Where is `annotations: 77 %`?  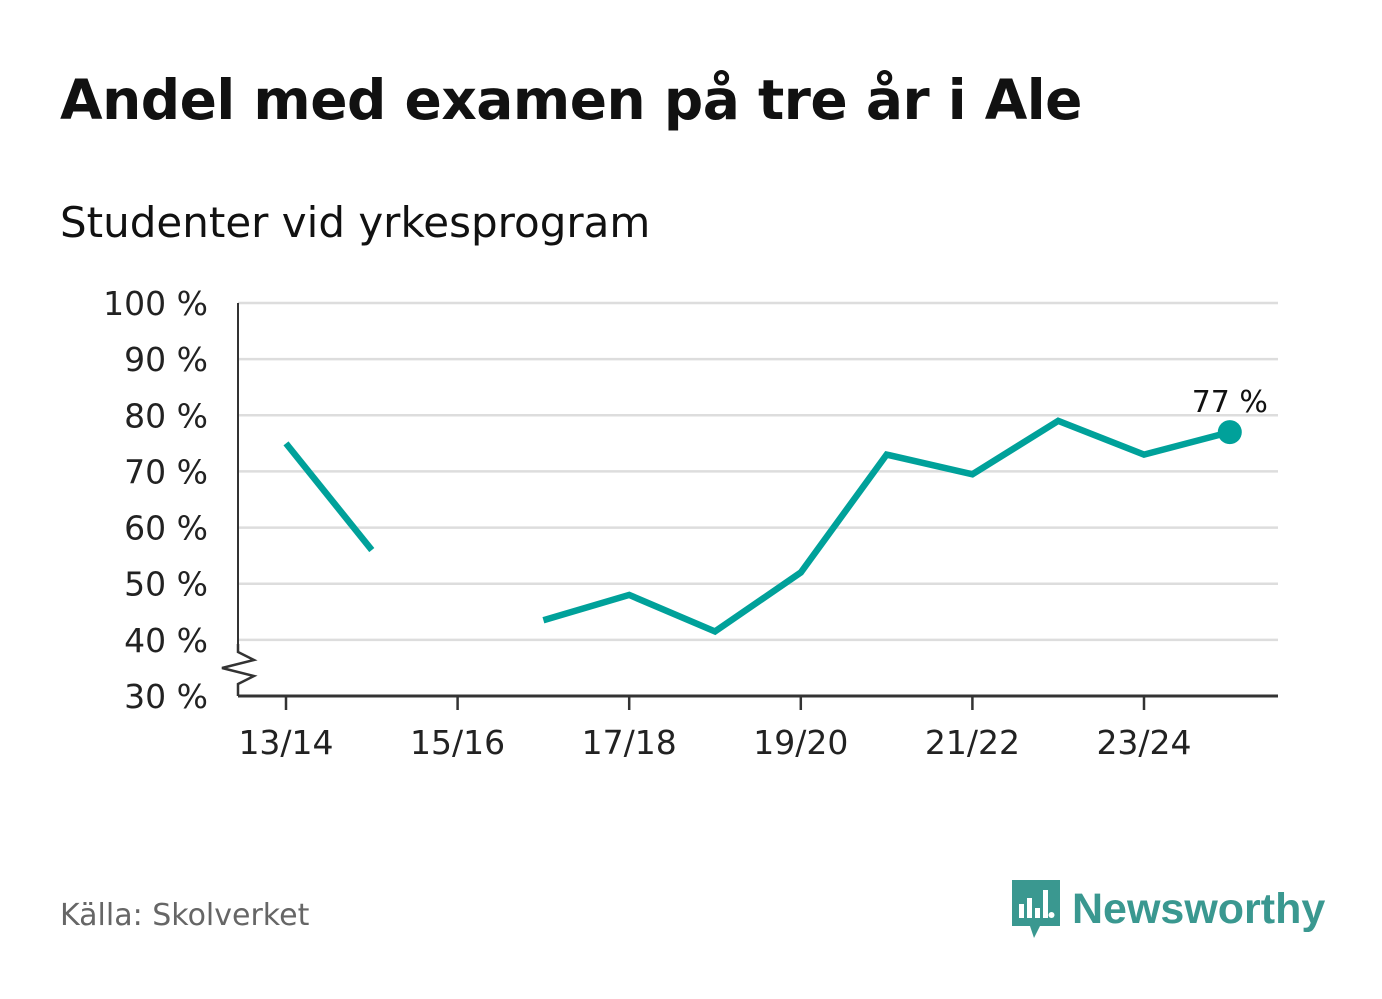
annotations: 77 % is located at coordinates (1230, 415).